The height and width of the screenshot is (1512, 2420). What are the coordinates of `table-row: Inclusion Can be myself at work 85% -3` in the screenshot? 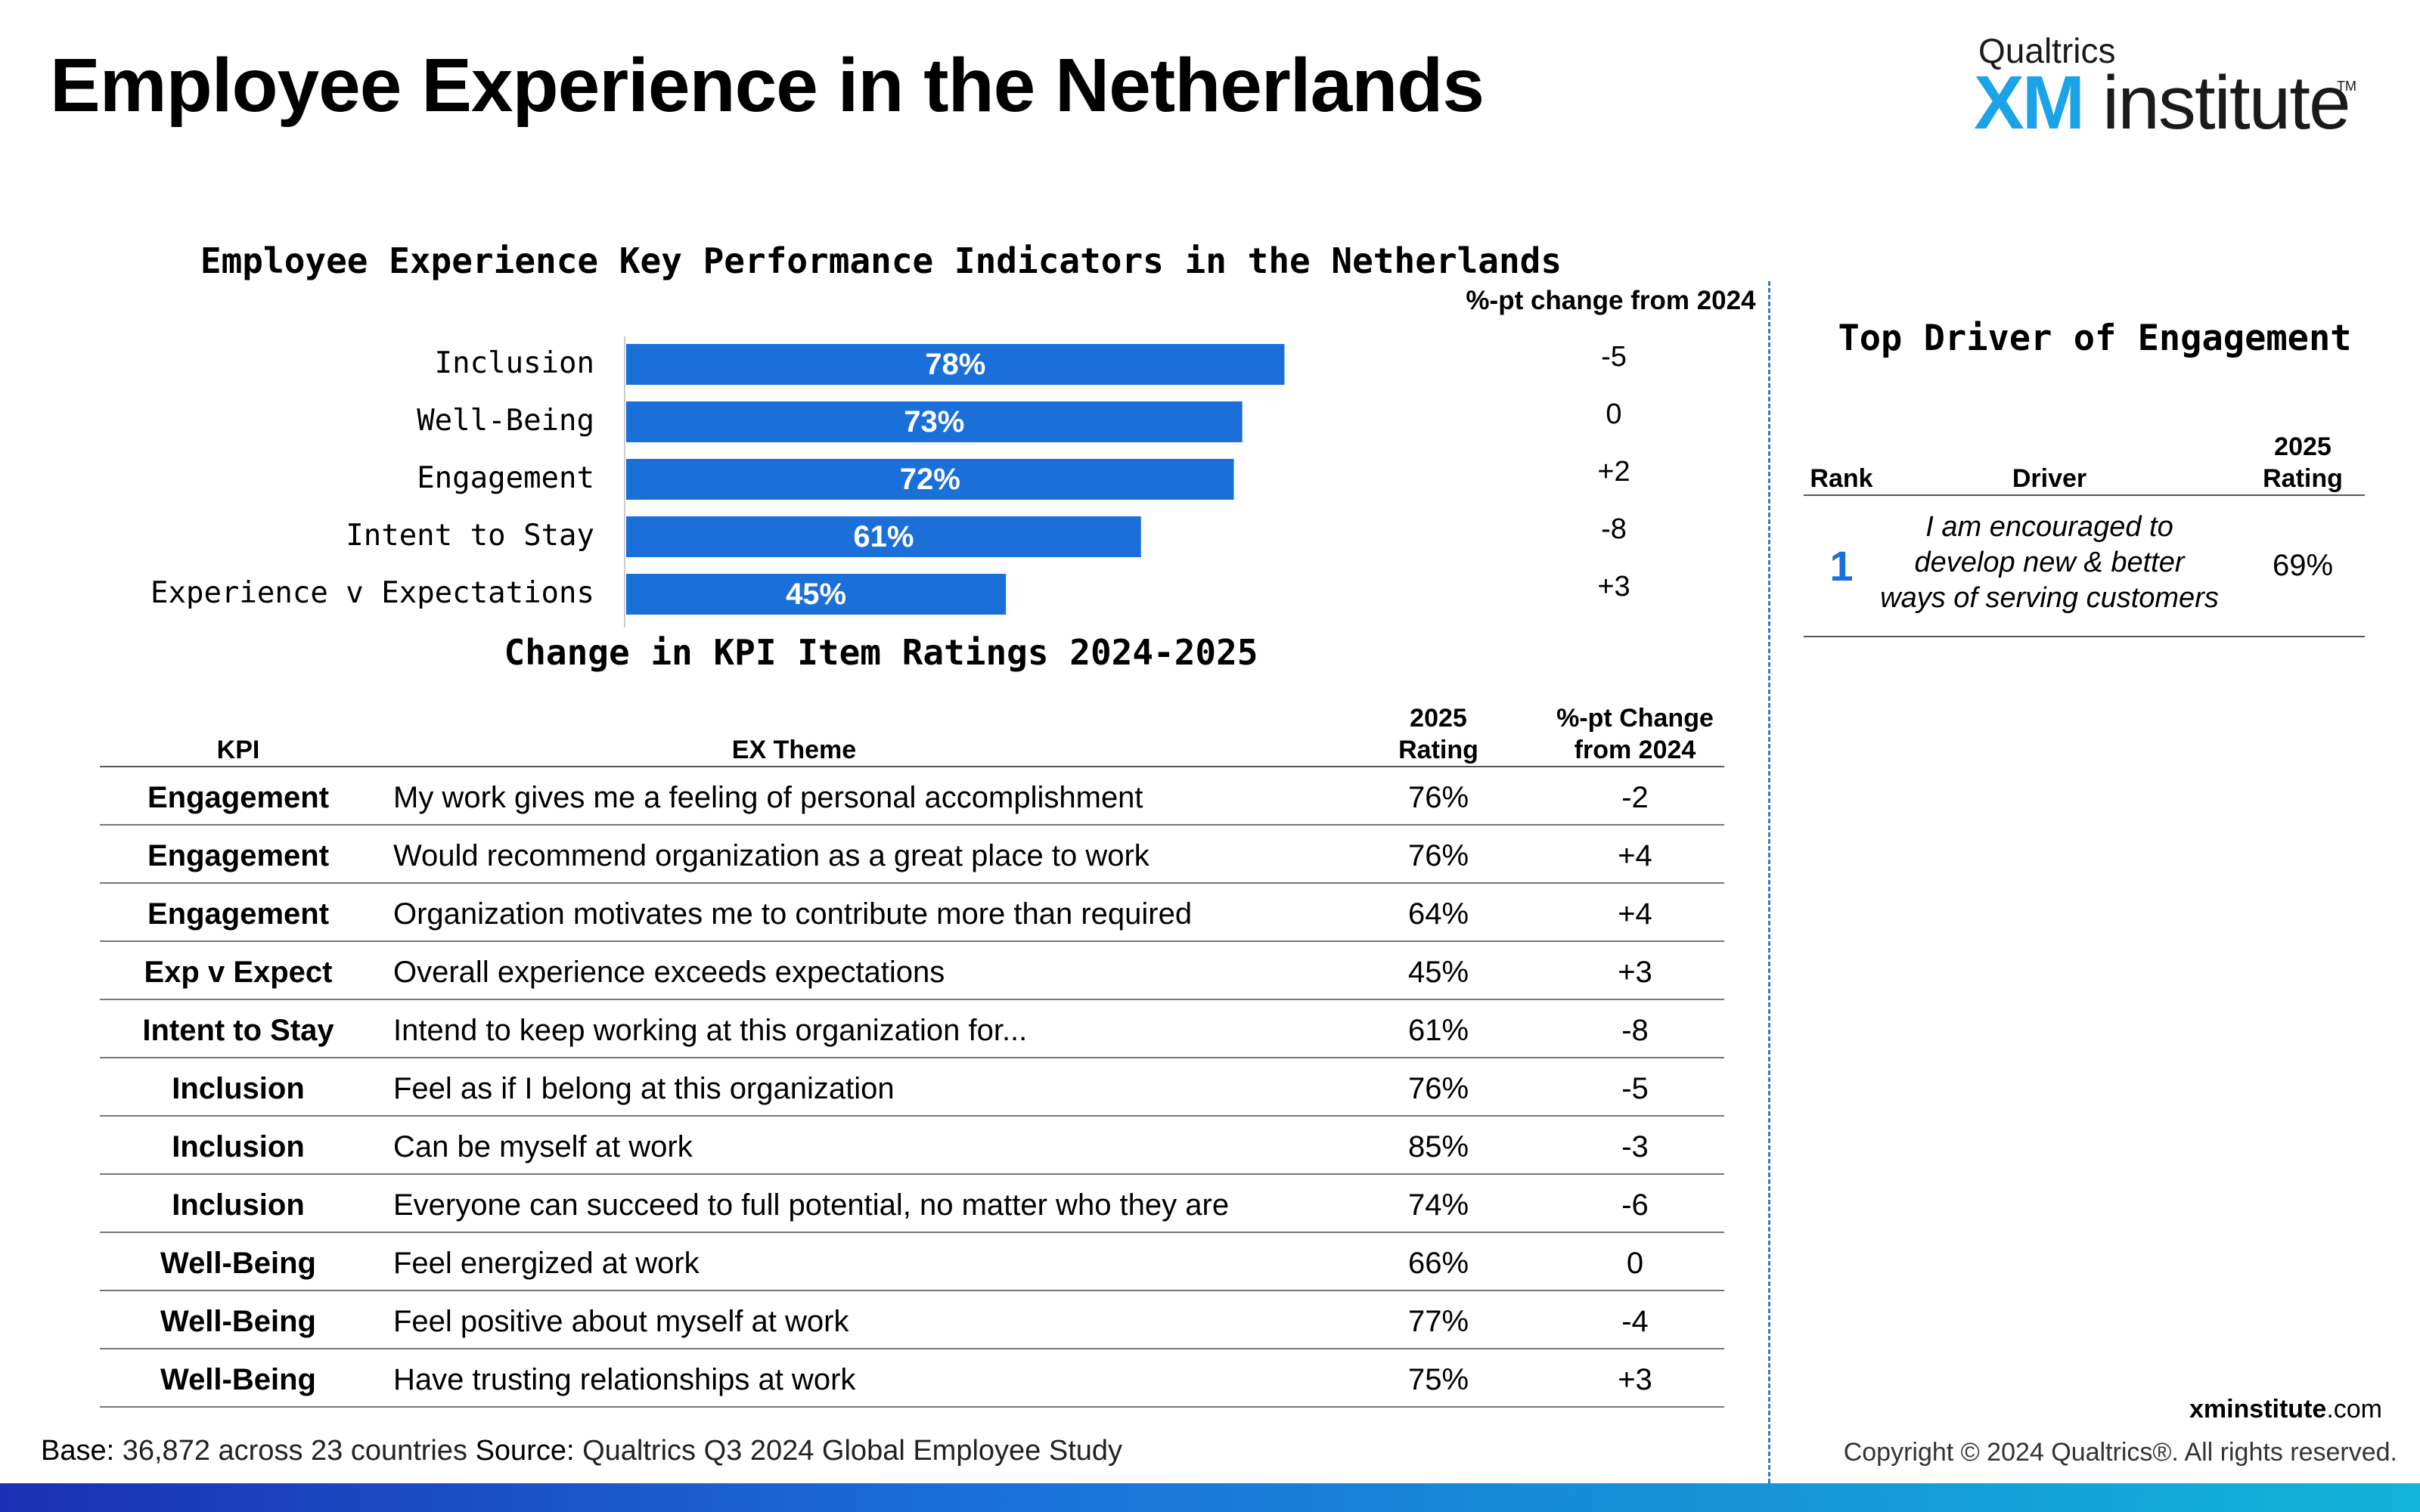 It's located at (912, 1146).